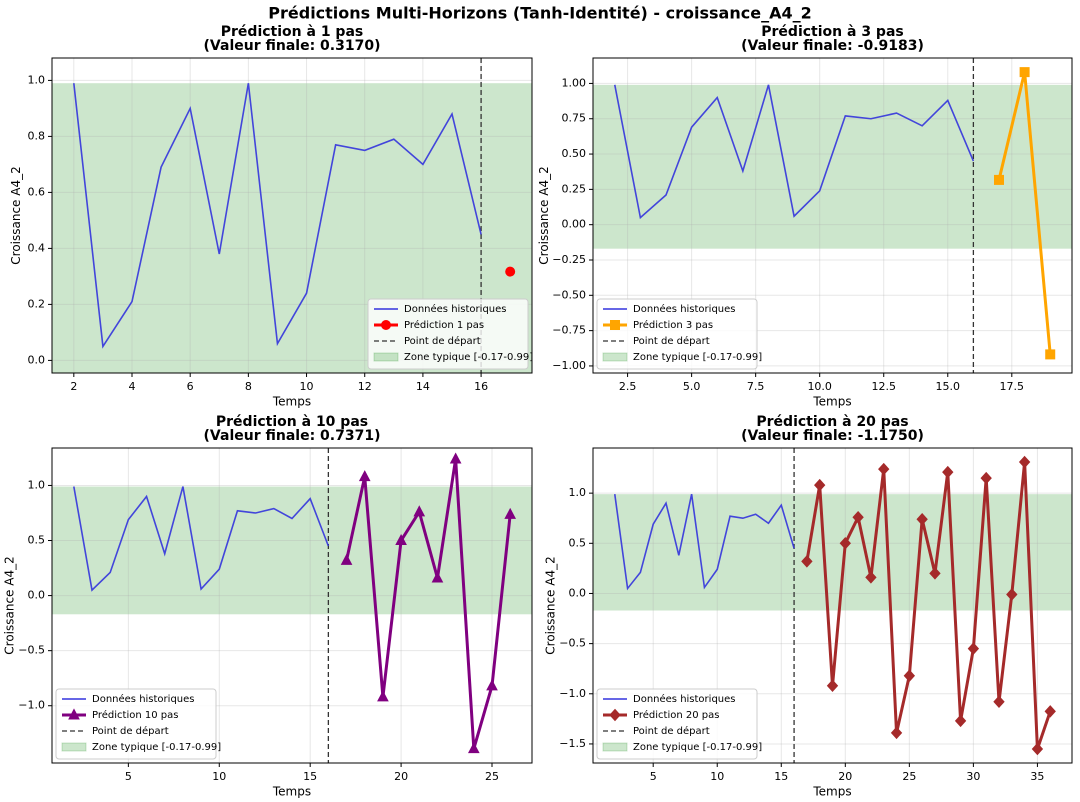 The height and width of the screenshot is (802, 1080). I want to click on x-tick-label: 7.5, so click(756, 386).